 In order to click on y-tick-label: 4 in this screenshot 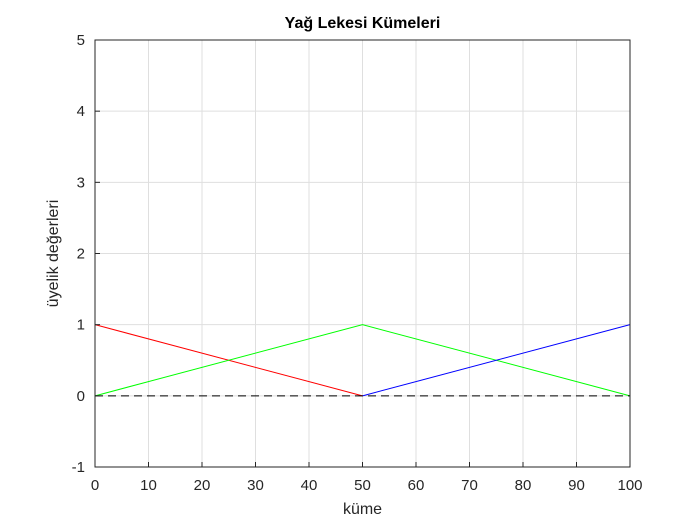, I will do `click(81, 111)`.